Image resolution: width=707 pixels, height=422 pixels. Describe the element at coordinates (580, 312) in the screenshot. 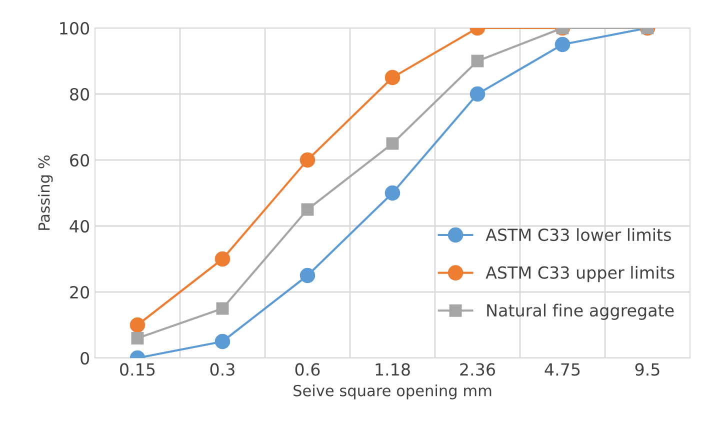

I see `legend-label: Natural fine aggregate` at that location.